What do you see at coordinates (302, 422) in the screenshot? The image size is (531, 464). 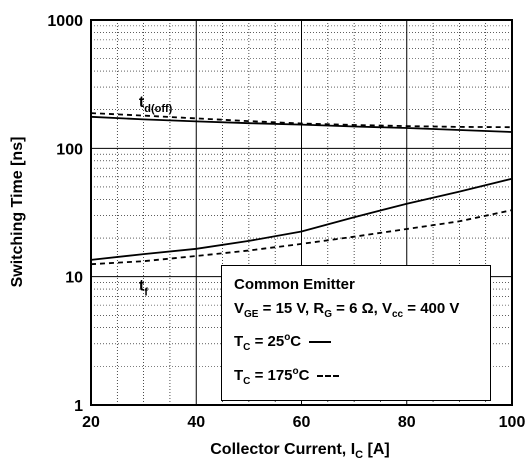 I see `x-tick-label: 60` at bounding box center [302, 422].